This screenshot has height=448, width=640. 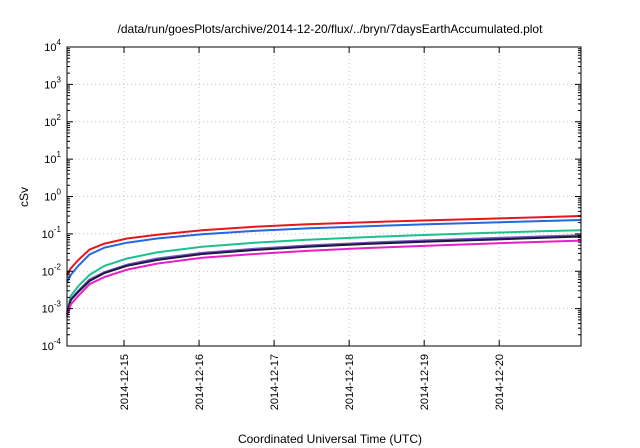 What do you see at coordinates (52, 345) in the screenshot?
I see `y-tick-label: 10⁻⁴` at bounding box center [52, 345].